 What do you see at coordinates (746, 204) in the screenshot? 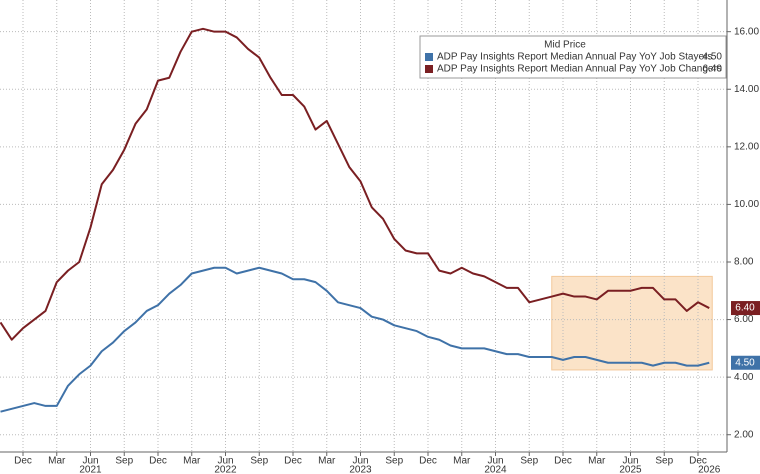
I see `y-tick-label: 10.00` at bounding box center [746, 204].